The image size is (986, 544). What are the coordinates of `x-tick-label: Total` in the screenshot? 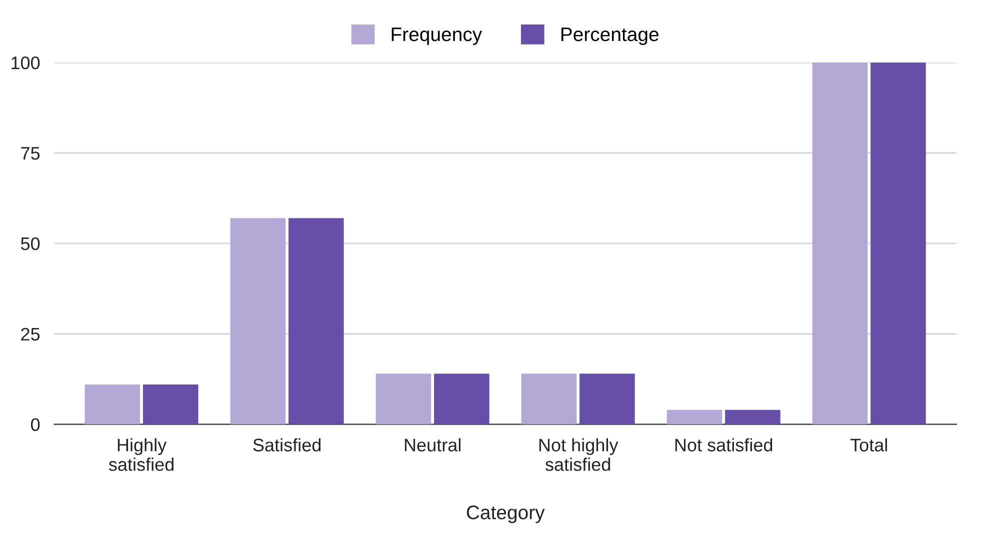 It's located at (868, 445).